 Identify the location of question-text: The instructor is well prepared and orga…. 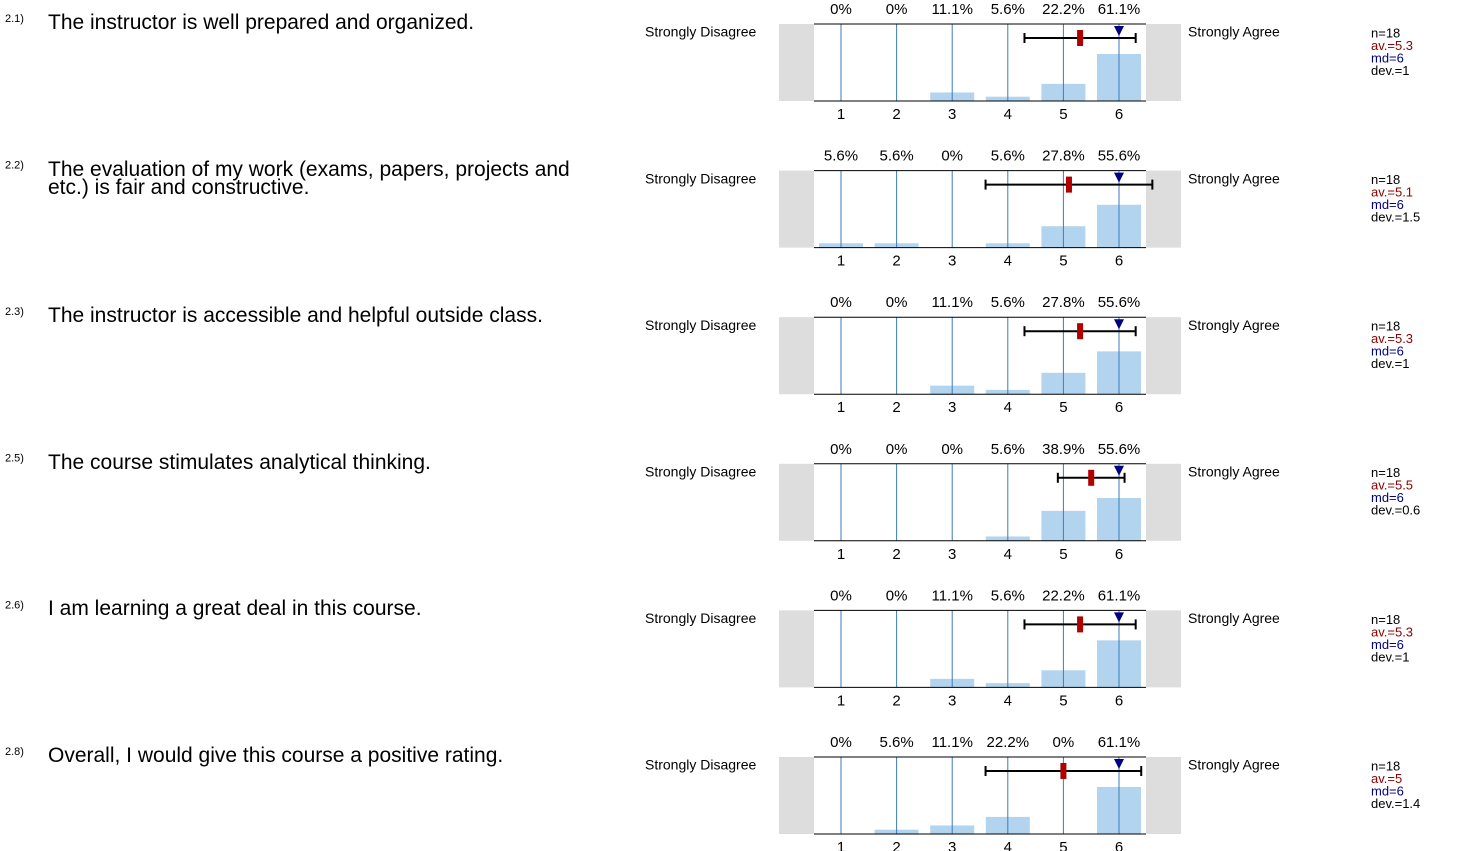
(261, 22).